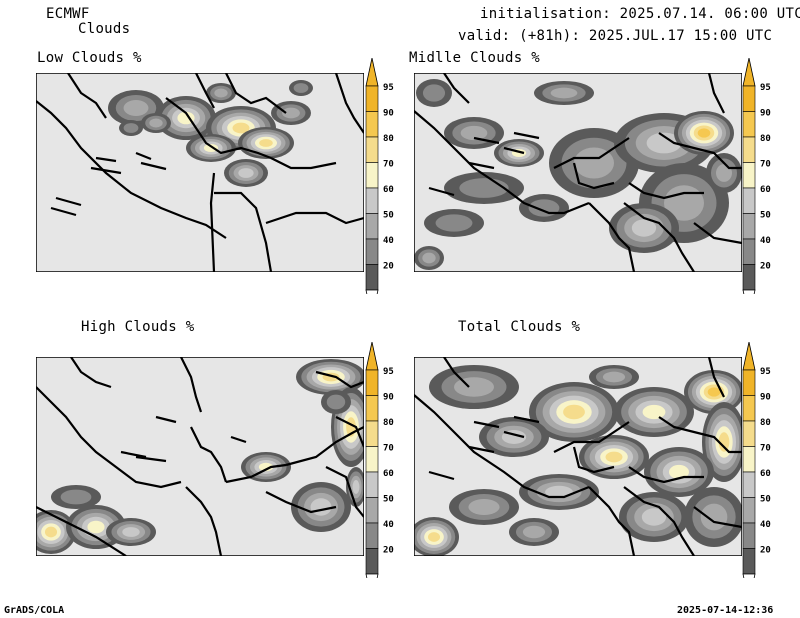  I want to click on colorbar-middle: 95 90 80 70 60 50 40 20, so click(761, 176).